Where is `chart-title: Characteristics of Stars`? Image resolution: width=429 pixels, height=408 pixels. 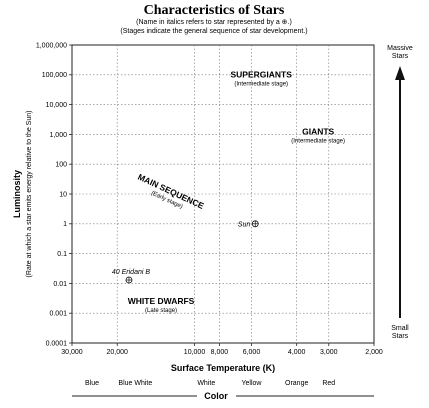 chart-title: Characteristics of Stars is located at coordinates (214, 10).